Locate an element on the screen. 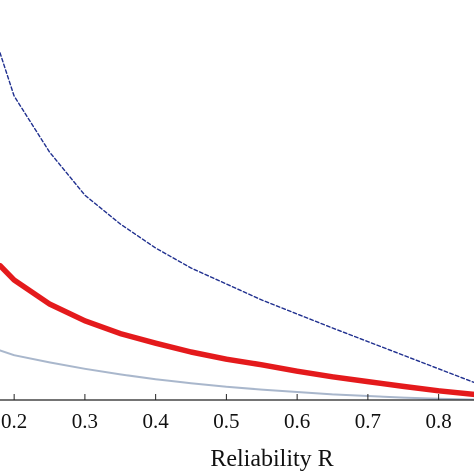  x-tick-label: 0.5 is located at coordinates (226, 421).